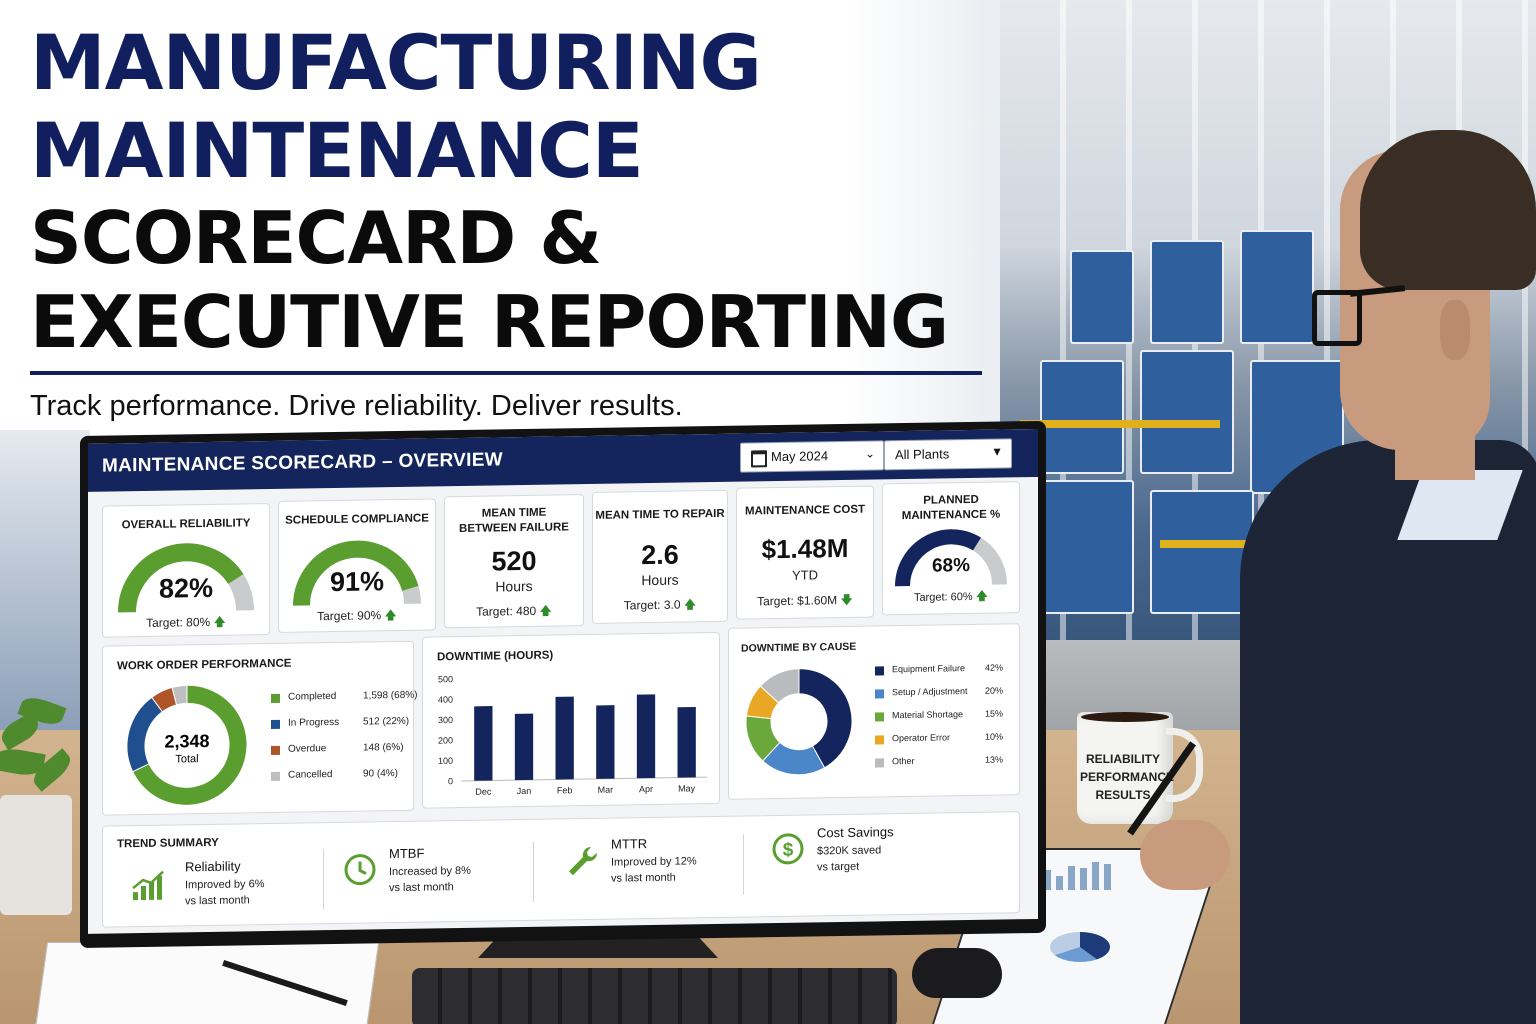 This screenshot has width=1536, height=1024. I want to click on legend-label: In Progress, so click(314, 722).